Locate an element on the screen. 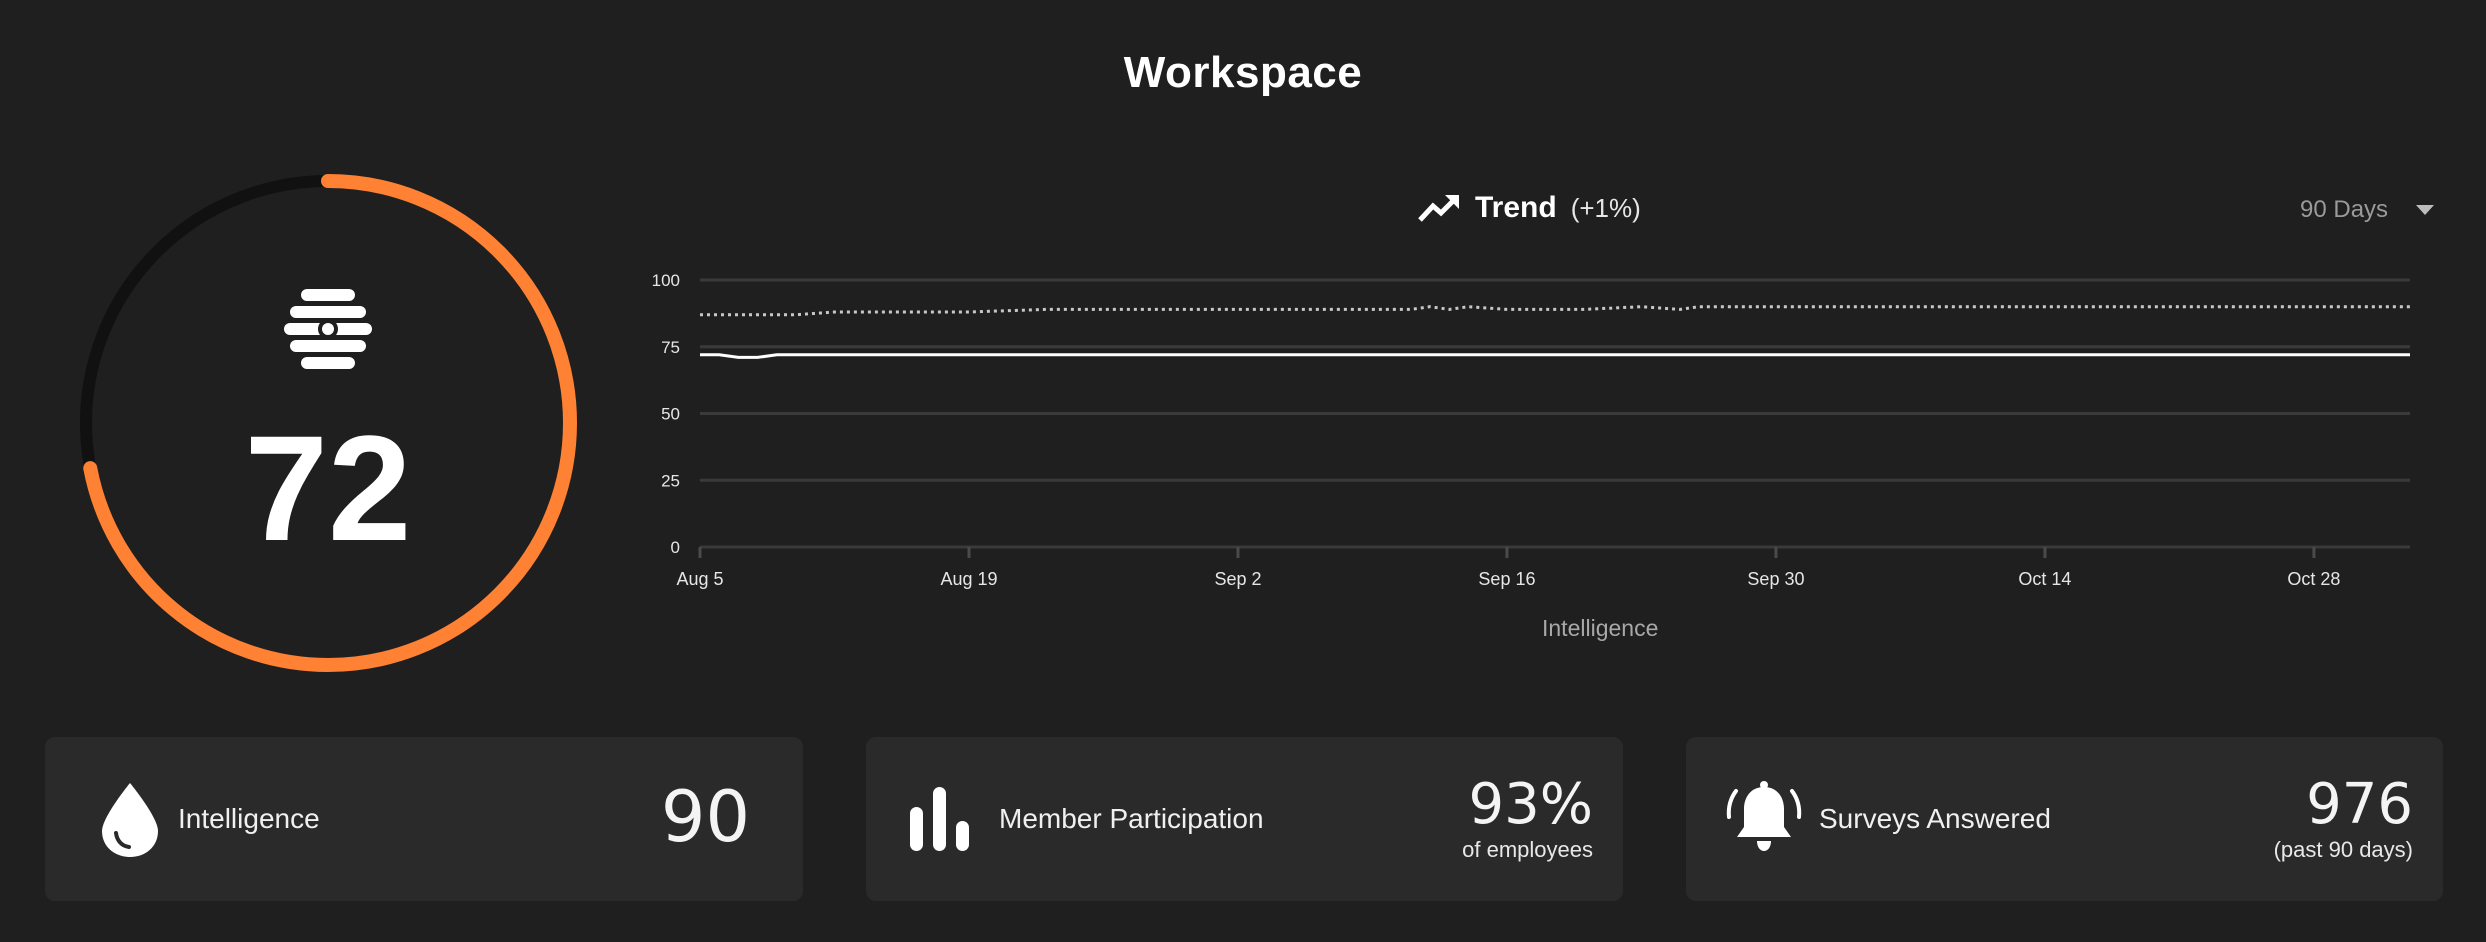 The height and width of the screenshot is (942, 2486). trend-change: (+1%) is located at coordinates (1605, 207).